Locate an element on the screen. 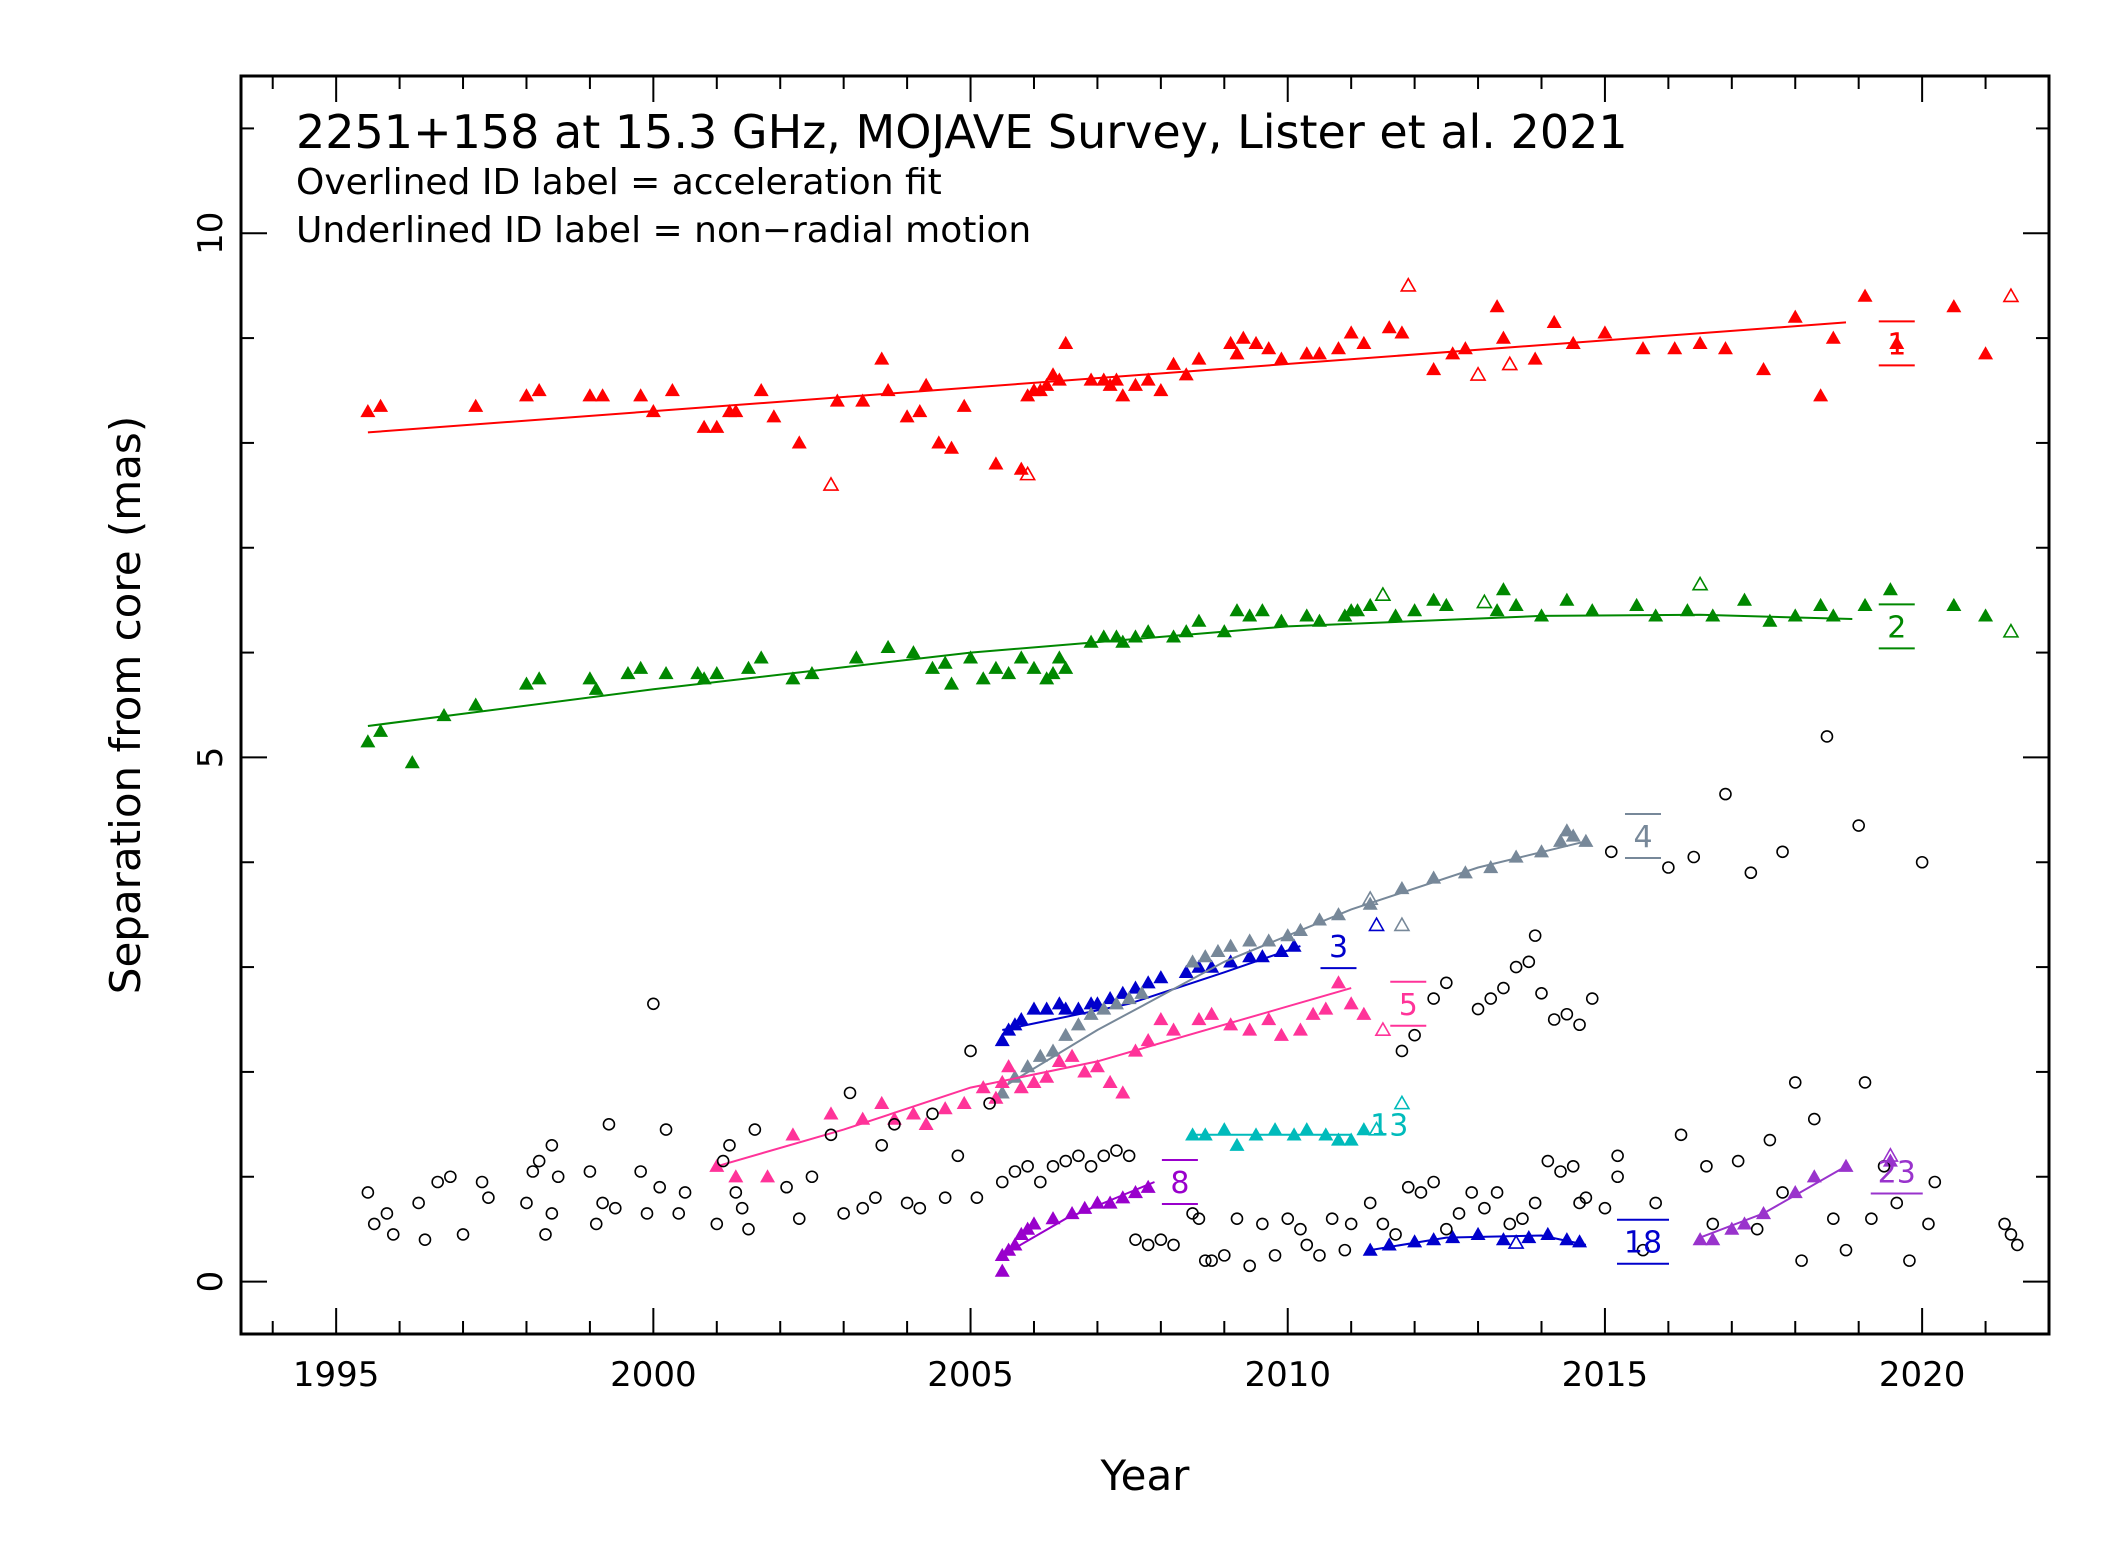  x-tick-label: 2020 is located at coordinates (1922, 1375).